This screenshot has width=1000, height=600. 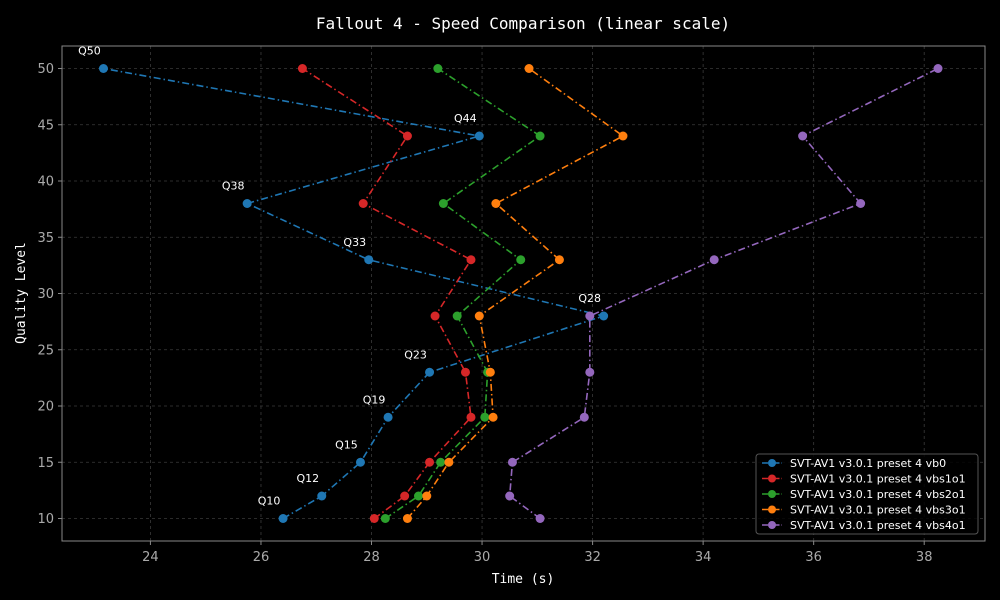 What do you see at coordinates (150, 557) in the screenshot?
I see `x-tick-label: 24` at bounding box center [150, 557].